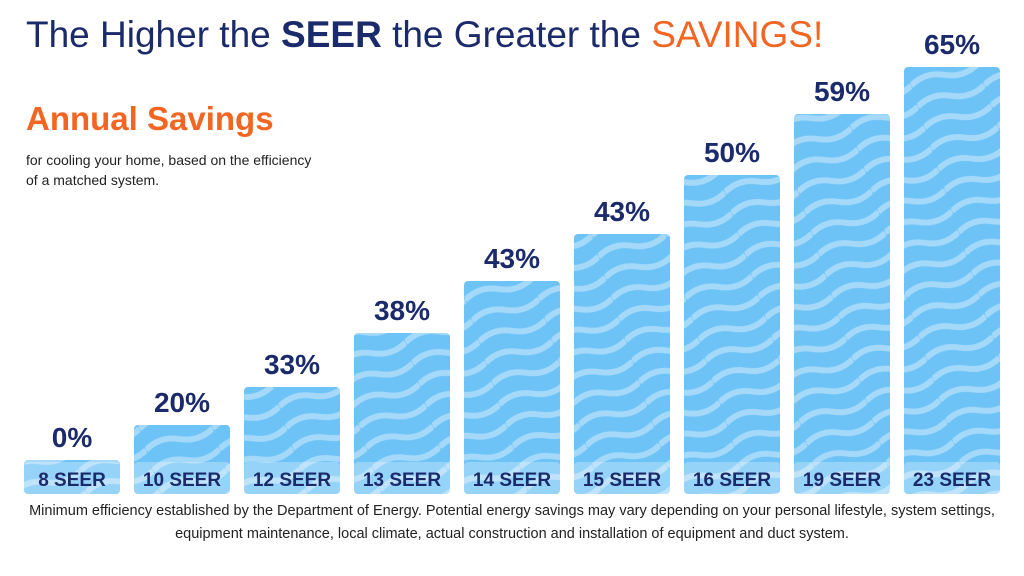  Describe the element at coordinates (952, 44) in the screenshot. I see `data-label: 65%` at that location.